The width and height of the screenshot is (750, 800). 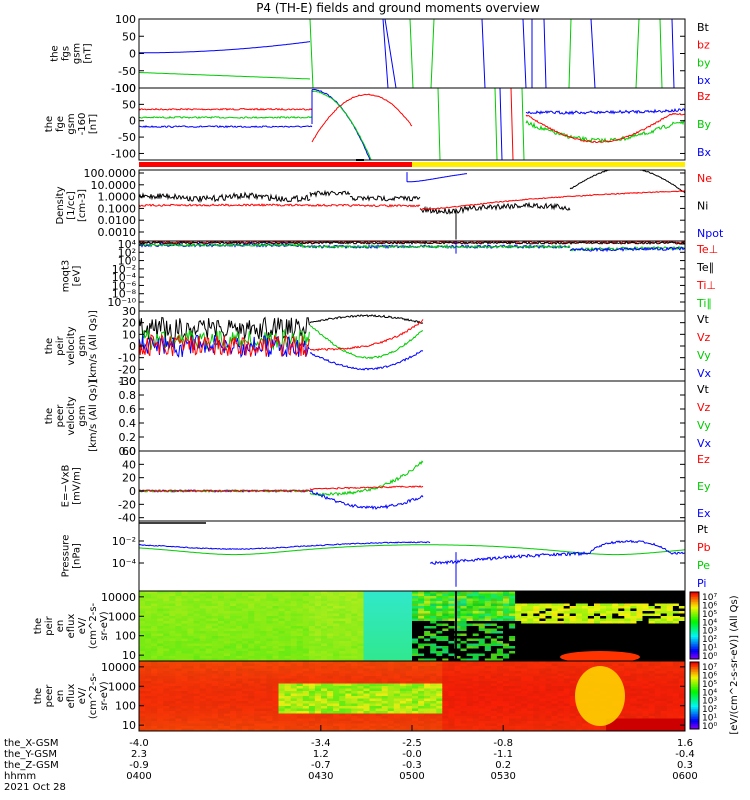 What do you see at coordinates (71, 346) in the screenshot?
I see `panel-peir_vel-ylabel: the peir velocity gsm [km/s (All Qs)]` at bounding box center [71, 346].